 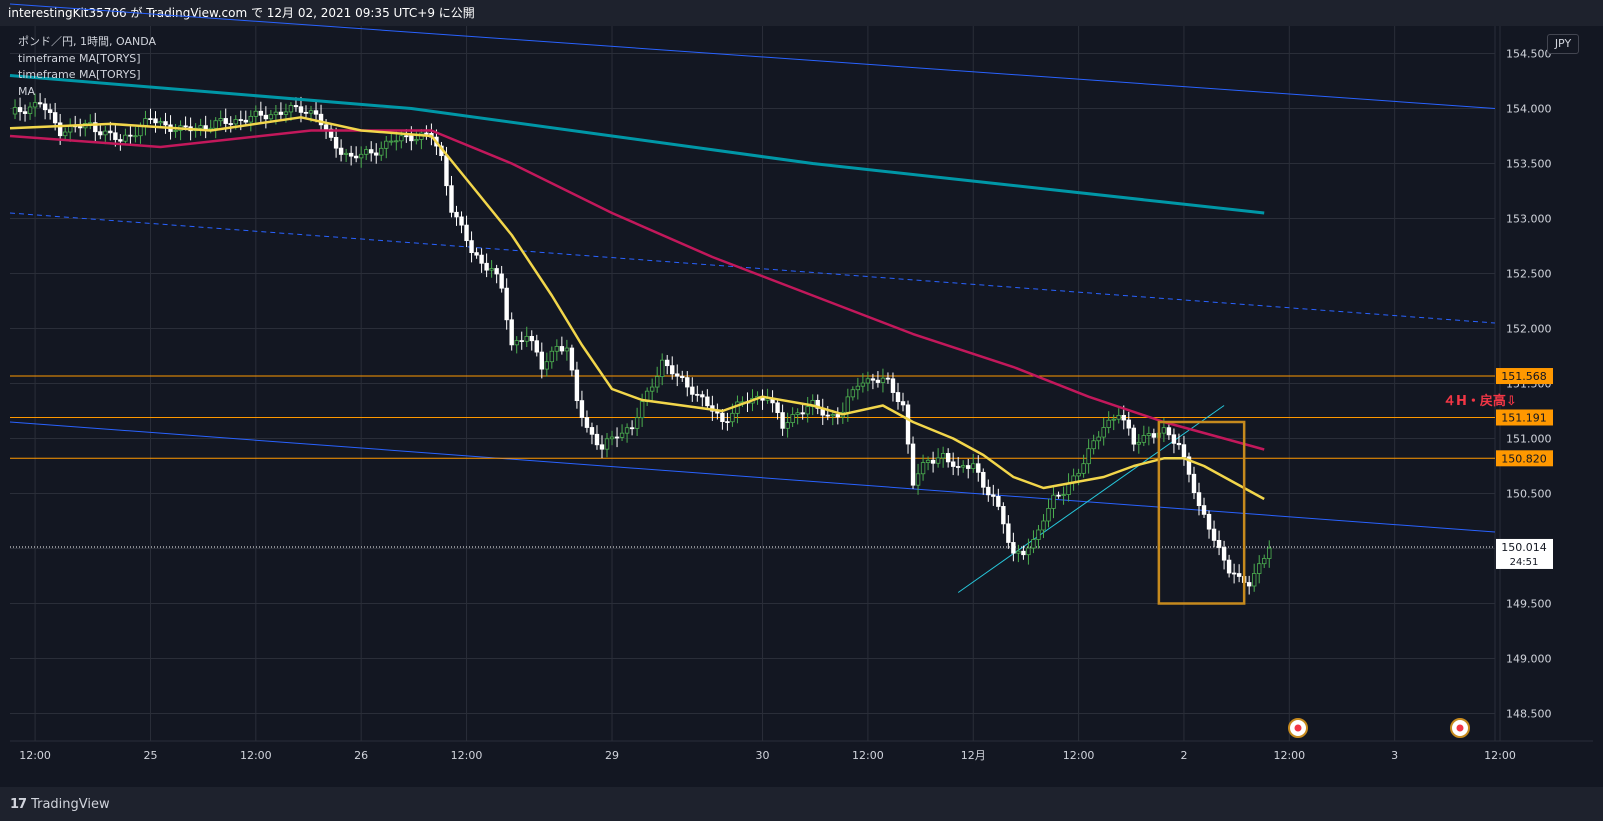 I want to click on level-badge-label: 151.191, so click(x=1524, y=417).